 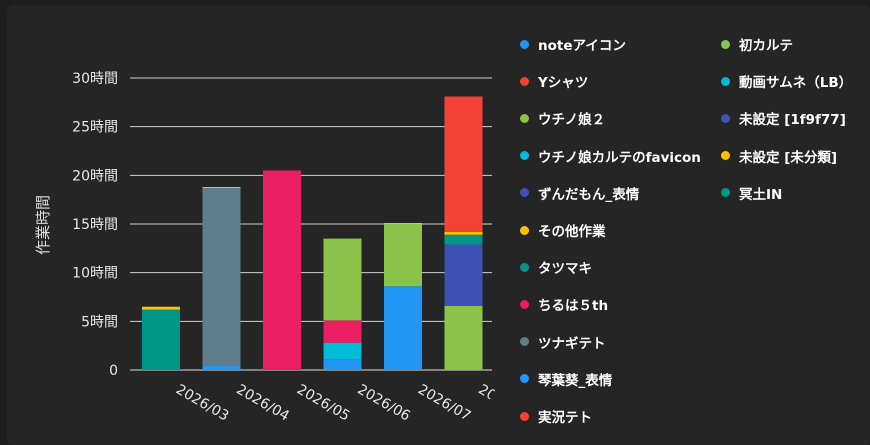 What do you see at coordinates (582, 46) in the screenshot?
I see `legend-label: noteアイコン` at bounding box center [582, 46].